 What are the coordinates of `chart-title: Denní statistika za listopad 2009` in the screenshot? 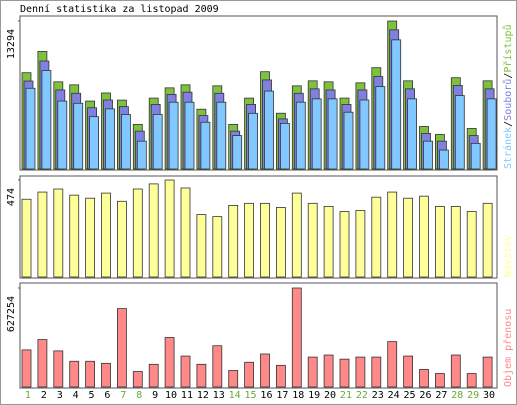 It's located at (119, 9).